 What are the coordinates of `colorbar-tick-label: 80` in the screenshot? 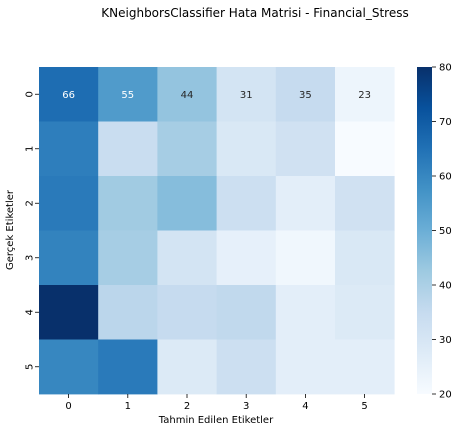 It's located at (445, 68).